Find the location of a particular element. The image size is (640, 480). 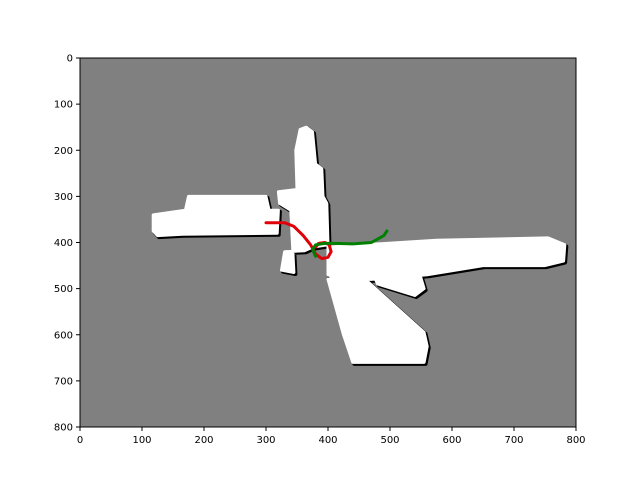

trajectories is located at coordinates (326, 241).